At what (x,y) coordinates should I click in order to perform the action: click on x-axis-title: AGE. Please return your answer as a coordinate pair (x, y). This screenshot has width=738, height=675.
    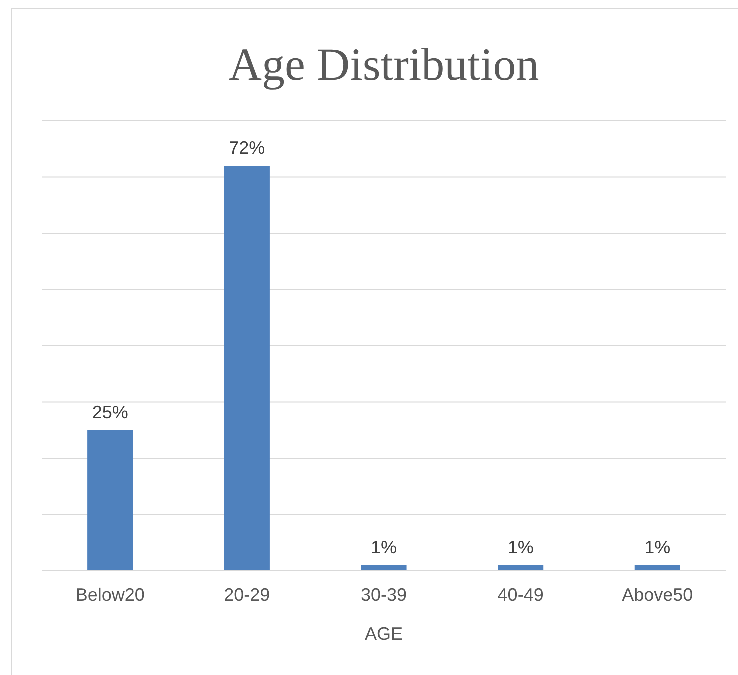
    Looking at the image, I should click on (384, 634).